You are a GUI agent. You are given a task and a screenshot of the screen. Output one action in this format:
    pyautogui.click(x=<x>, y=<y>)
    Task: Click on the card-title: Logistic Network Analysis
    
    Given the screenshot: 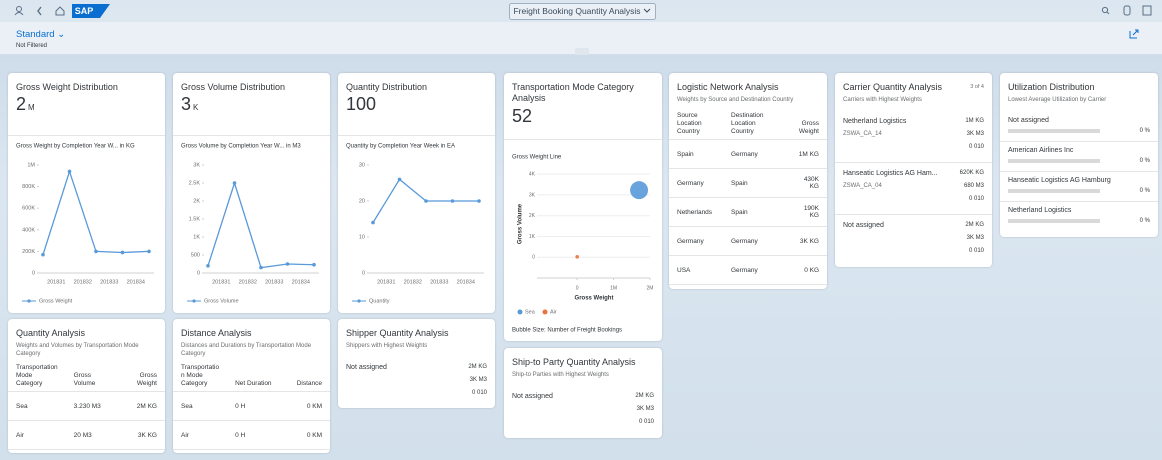 What is the action you would take?
    pyautogui.click(x=728, y=87)
    